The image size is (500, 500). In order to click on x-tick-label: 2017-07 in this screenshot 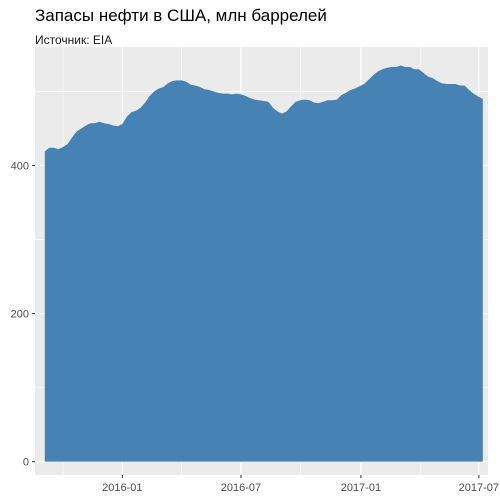, I will do `click(479, 488)`.